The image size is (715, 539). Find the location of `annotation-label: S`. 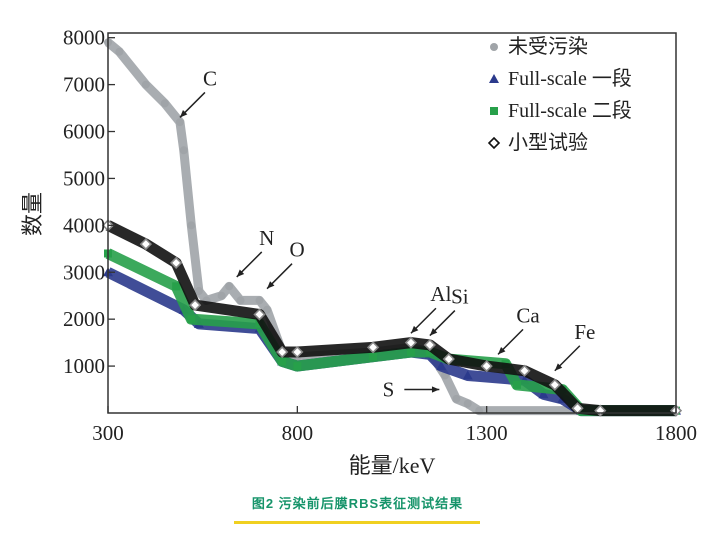

annotation-label: S is located at coordinates (389, 390).